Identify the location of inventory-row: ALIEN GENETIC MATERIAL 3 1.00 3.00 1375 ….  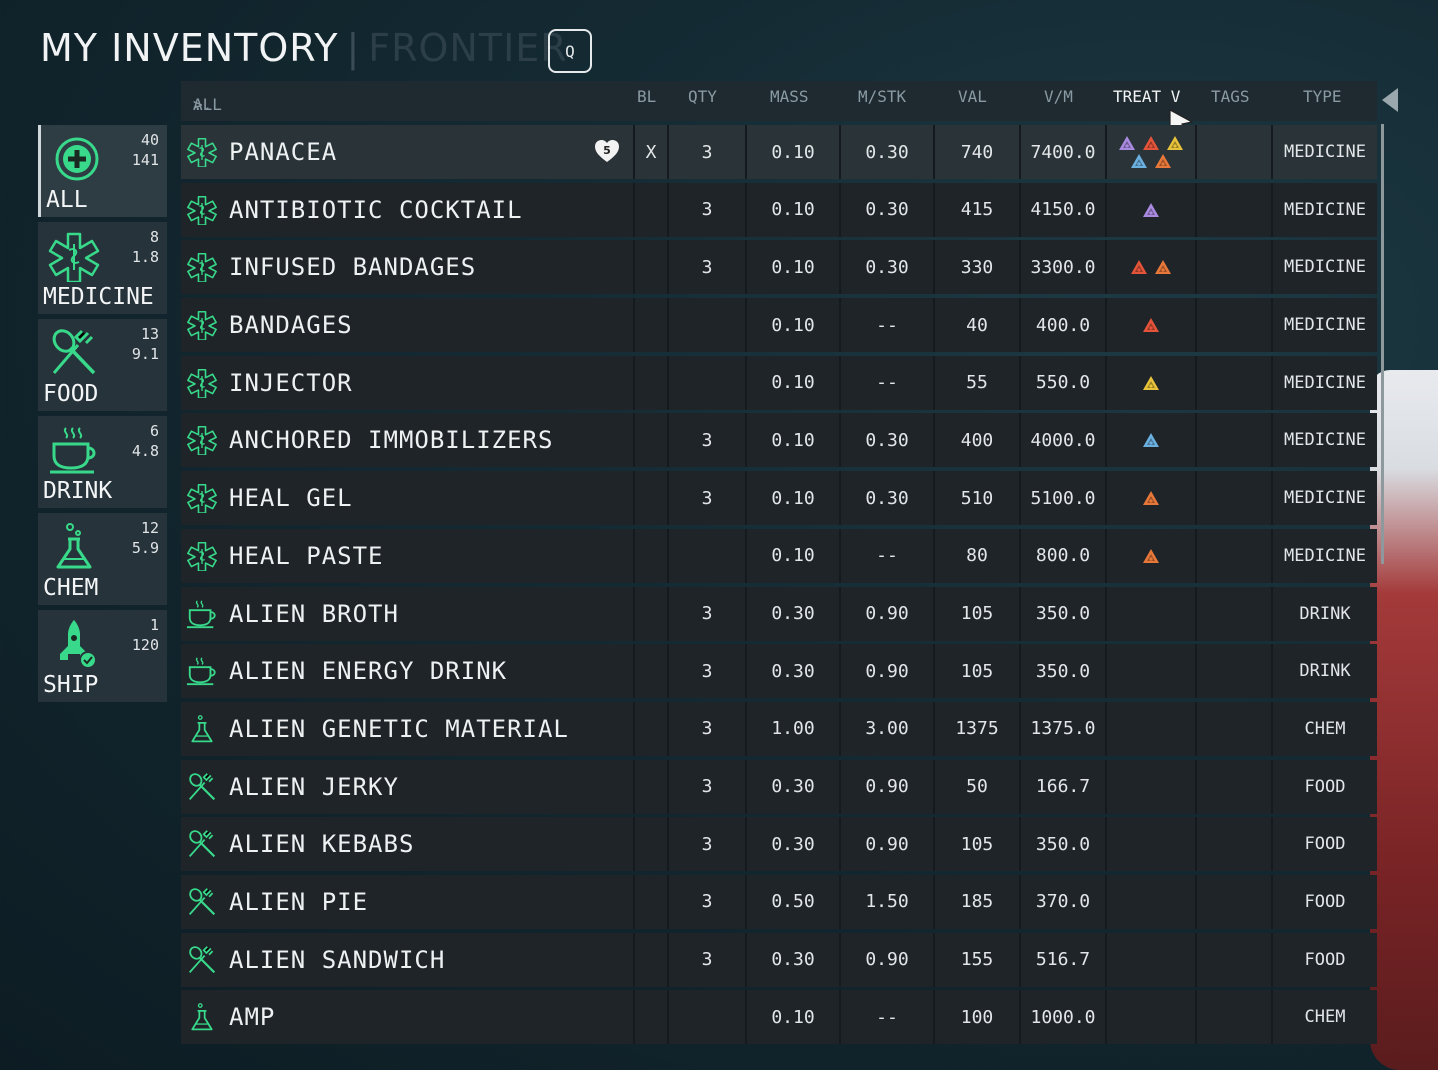
(779, 728).